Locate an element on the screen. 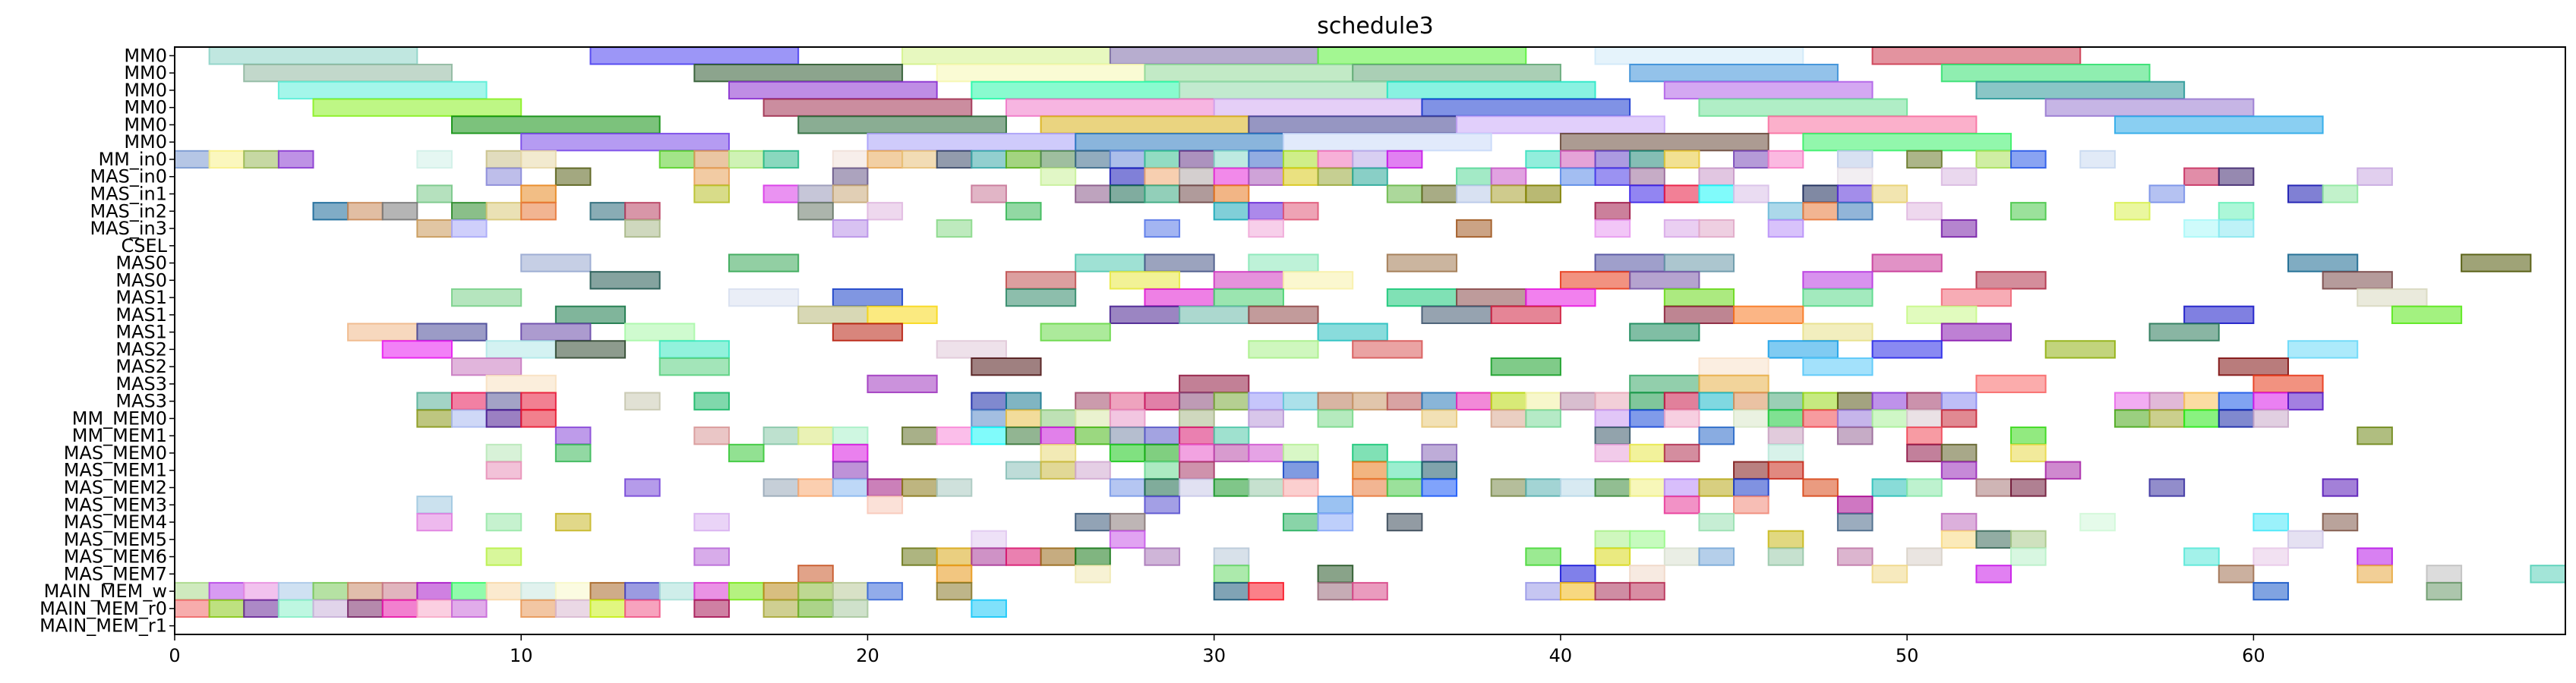 The height and width of the screenshot is (683, 2576). y-tick-label: MAS3 is located at coordinates (141, 384).